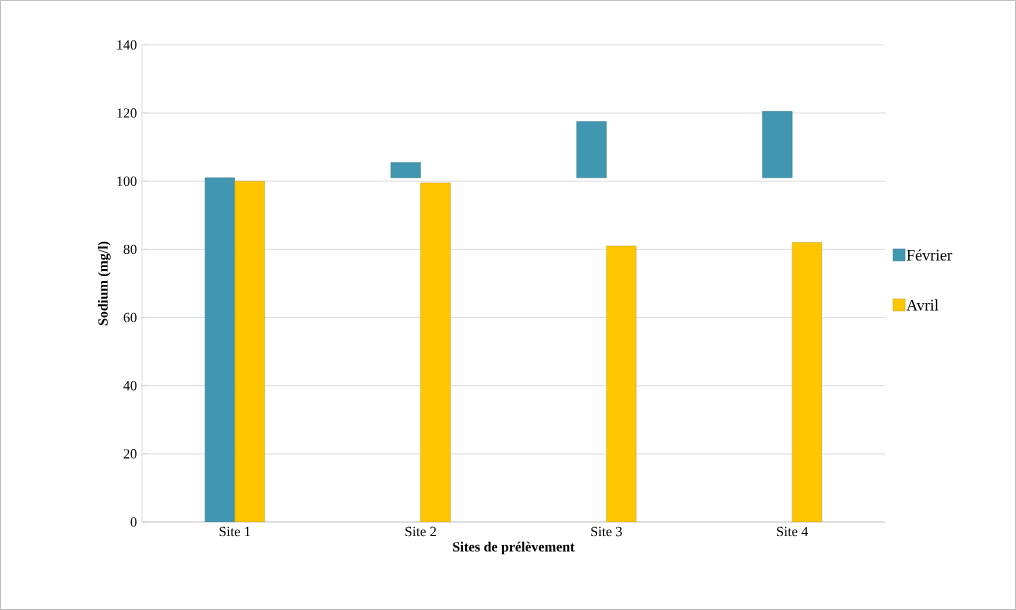 This screenshot has width=1016, height=610. What do you see at coordinates (606, 531) in the screenshot?
I see `x-tick-label: Site 3` at bounding box center [606, 531].